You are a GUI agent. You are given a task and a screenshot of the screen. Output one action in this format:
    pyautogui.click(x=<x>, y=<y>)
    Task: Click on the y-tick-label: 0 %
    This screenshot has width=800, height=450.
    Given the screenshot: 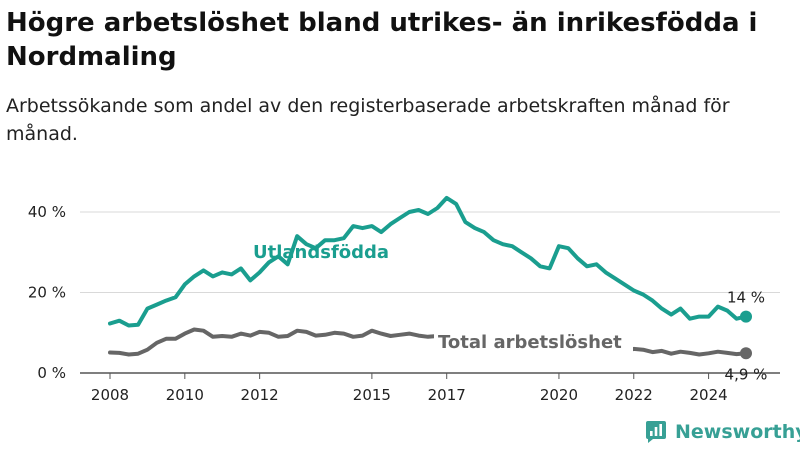 What is the action you would take?
    pyautogui.click(x=51, y=373)
    